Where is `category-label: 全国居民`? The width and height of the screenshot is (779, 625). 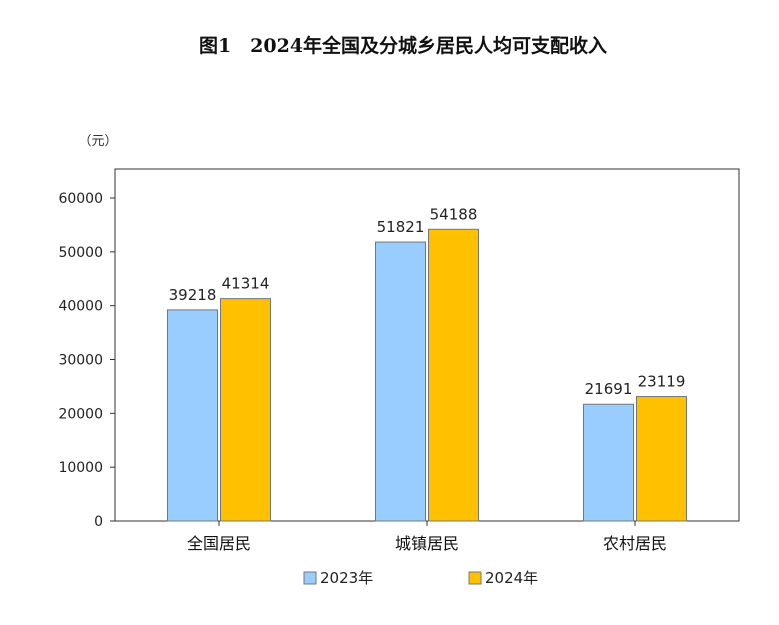 category-label: 全国居民 is located at coordinates (219, 543).